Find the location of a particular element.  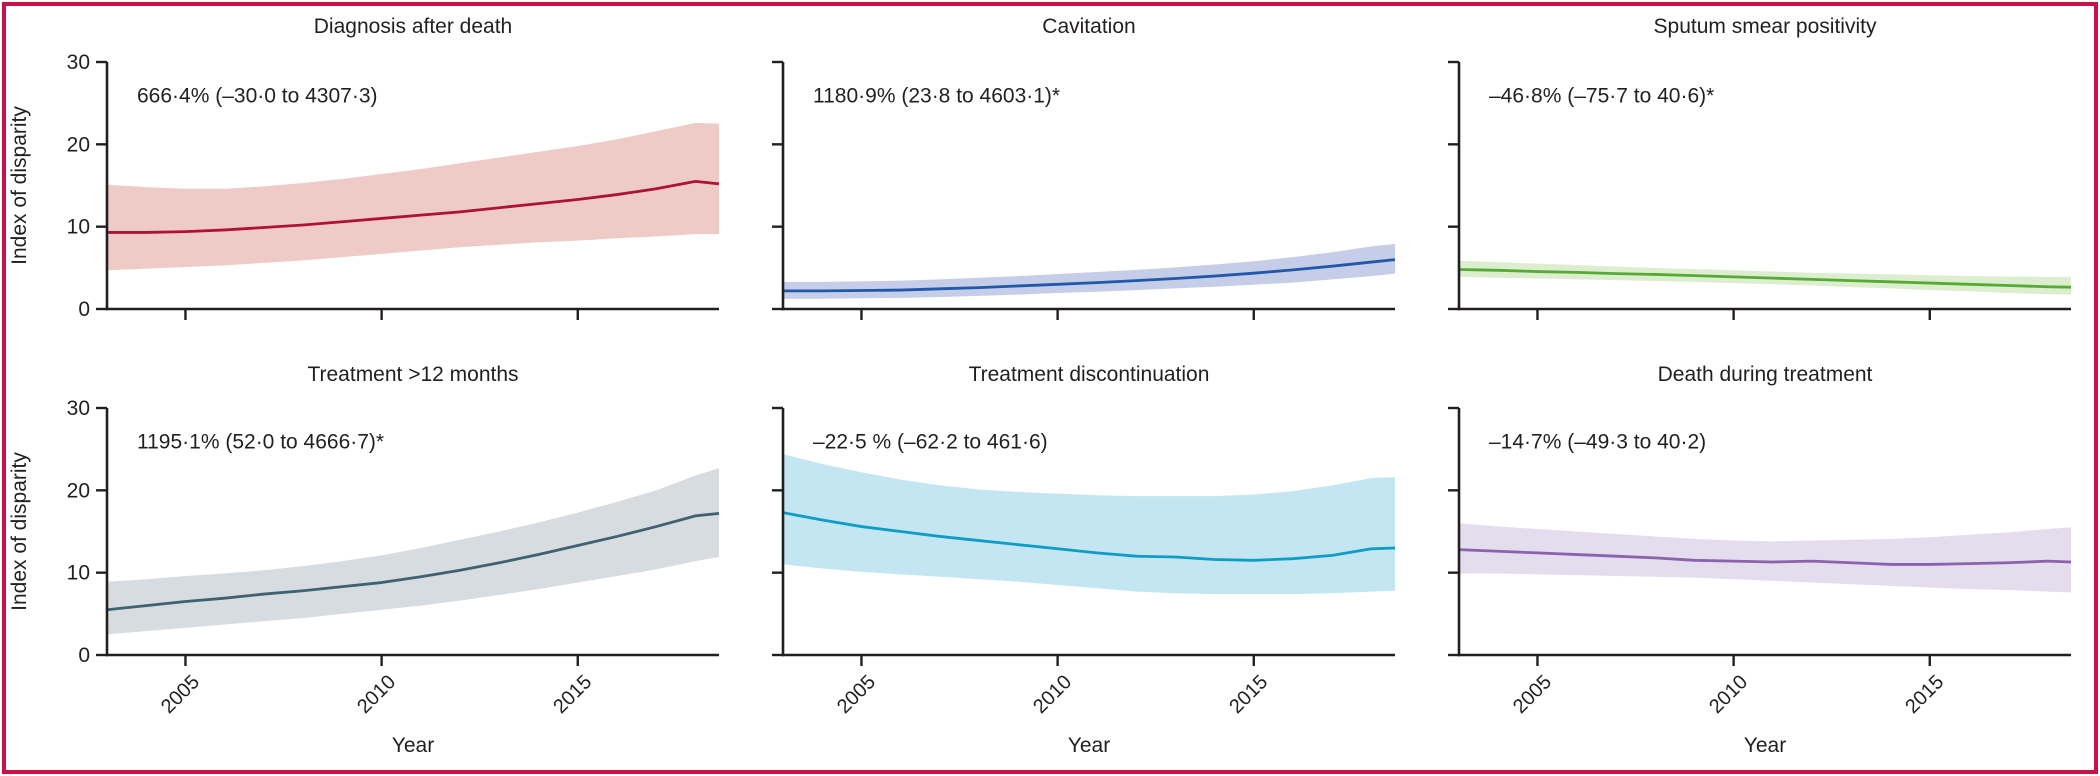

panel-title: Treatment >12 months is located at coordinates (412, 374).